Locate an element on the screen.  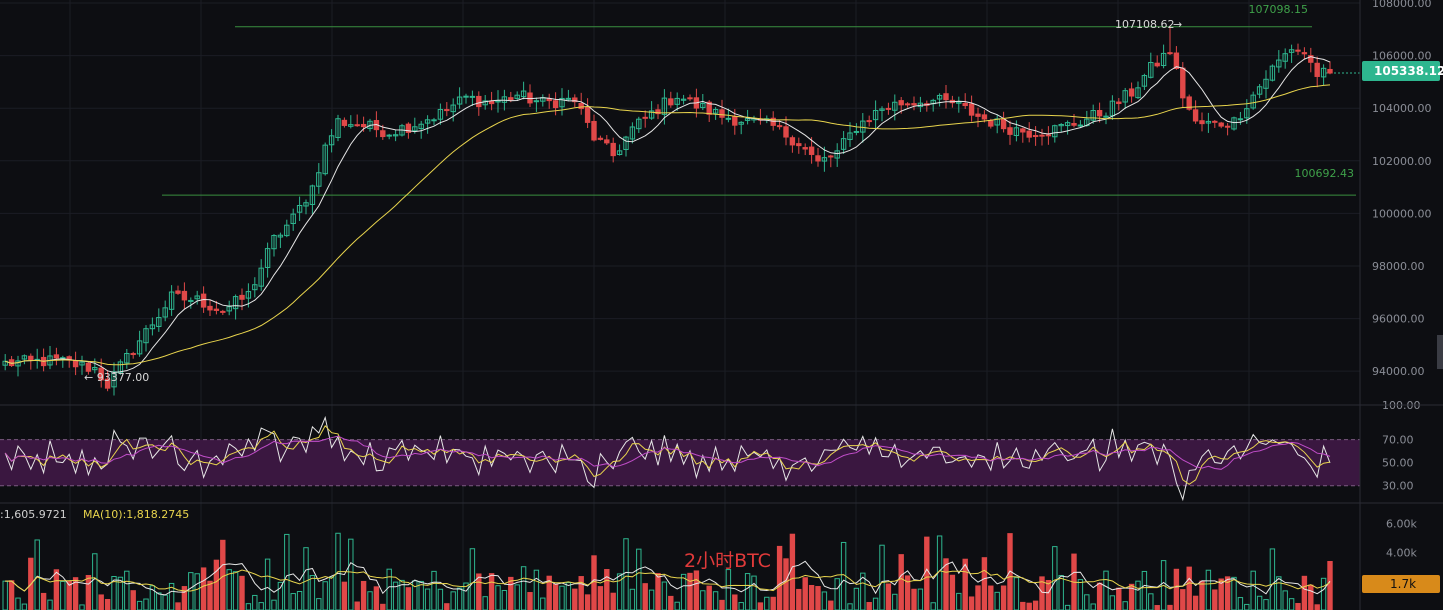
rsi-band-fill is located at coordinates (680, 462).